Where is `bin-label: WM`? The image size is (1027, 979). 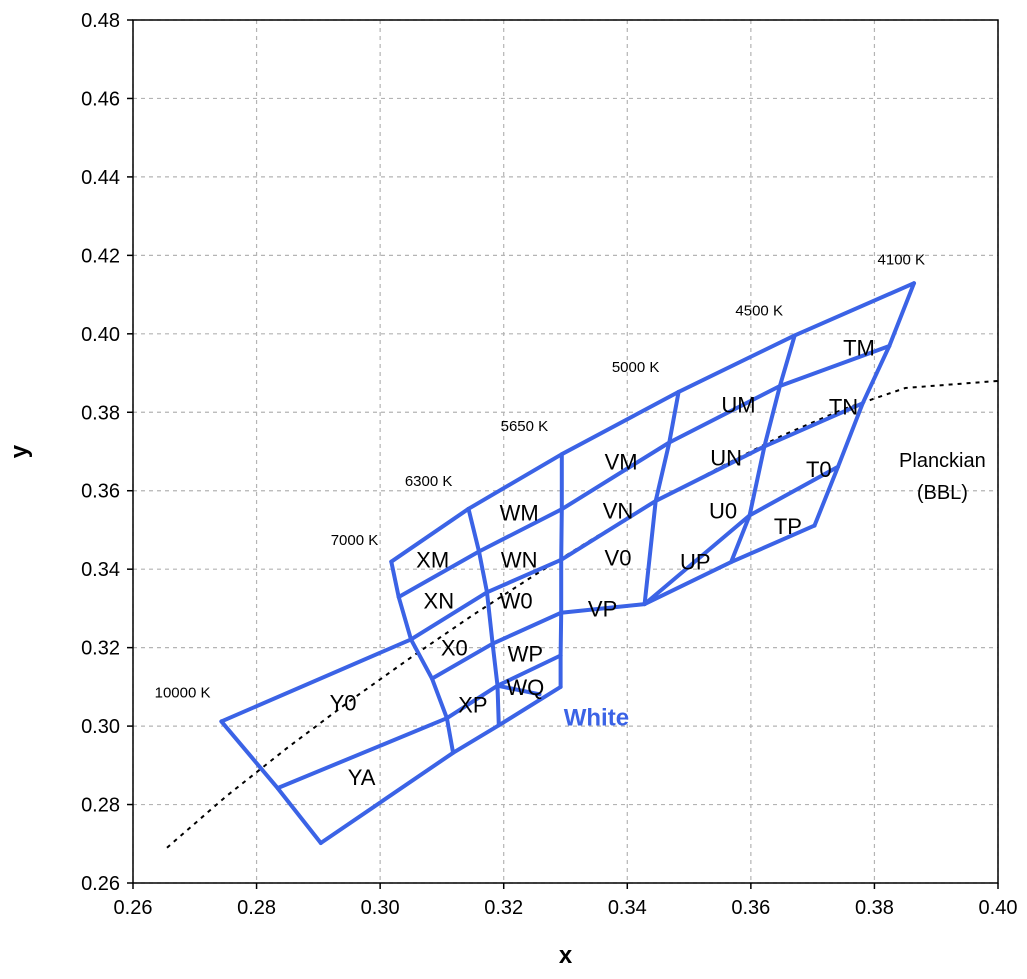
bin-label: WM is located at coordinates (519, 512).